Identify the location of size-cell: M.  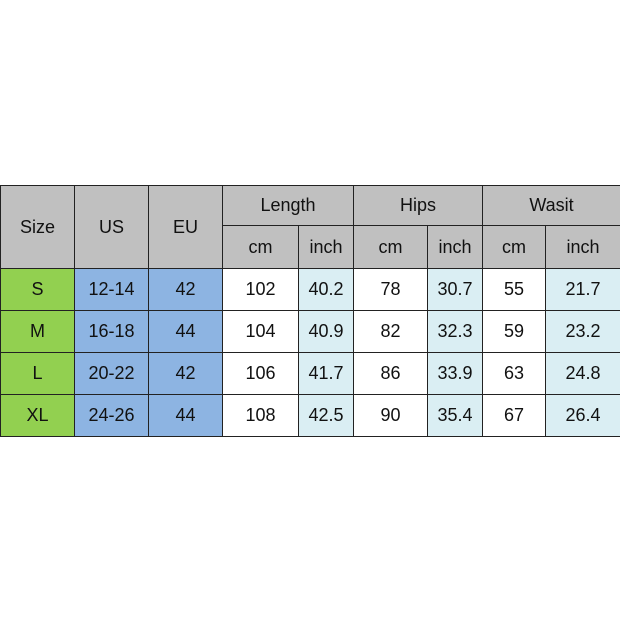
(37, 331).